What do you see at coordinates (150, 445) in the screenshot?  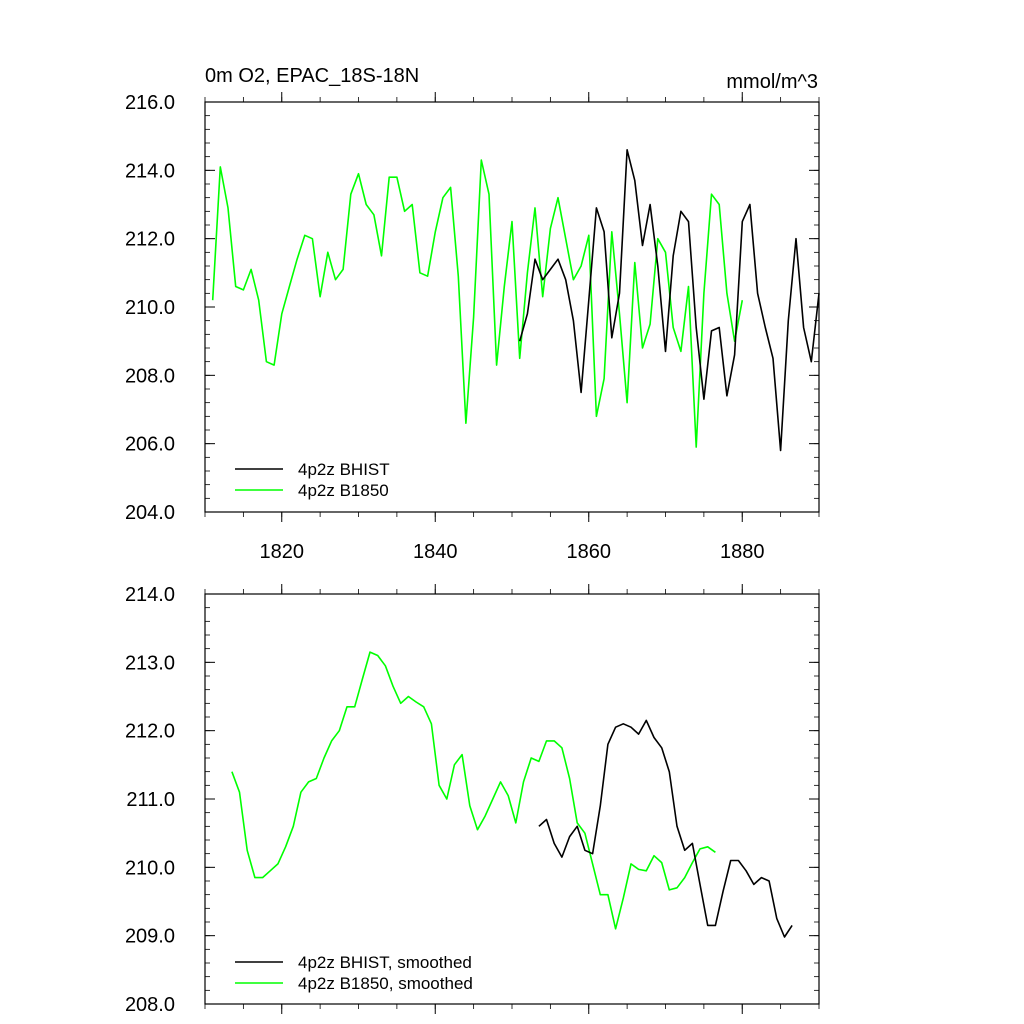 I see `y-tick-label: 206.0` at bounding box center [150, 445].